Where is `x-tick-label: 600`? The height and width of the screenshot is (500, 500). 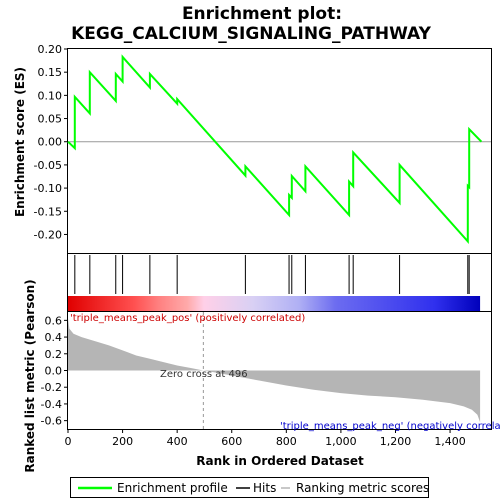
x-tick-label: 600 is located at coordinates (231, 441).